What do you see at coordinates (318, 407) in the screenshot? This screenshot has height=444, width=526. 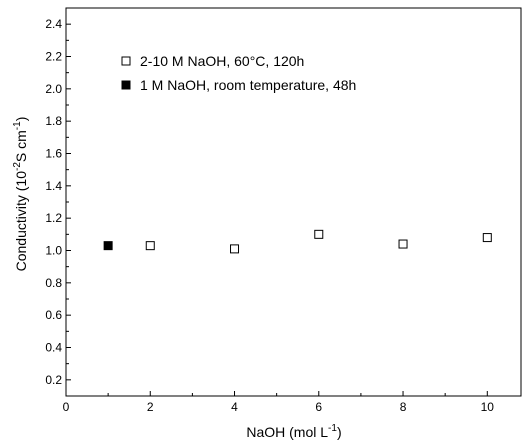 I see `x-tick-label: 6` at bounding box center [318, 407].